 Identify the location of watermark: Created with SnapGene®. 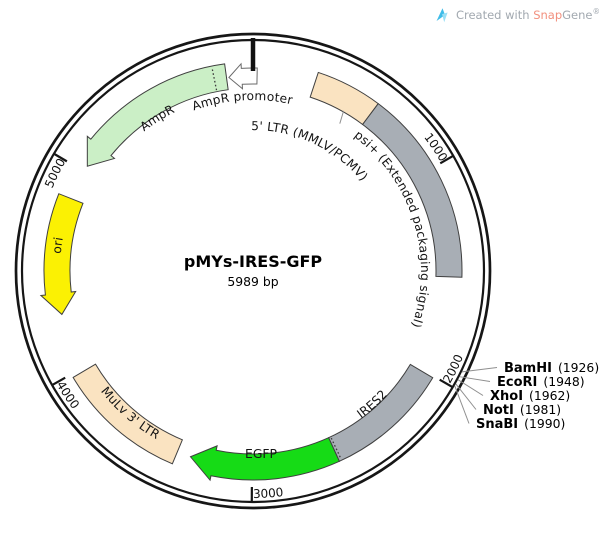
(517, 15).